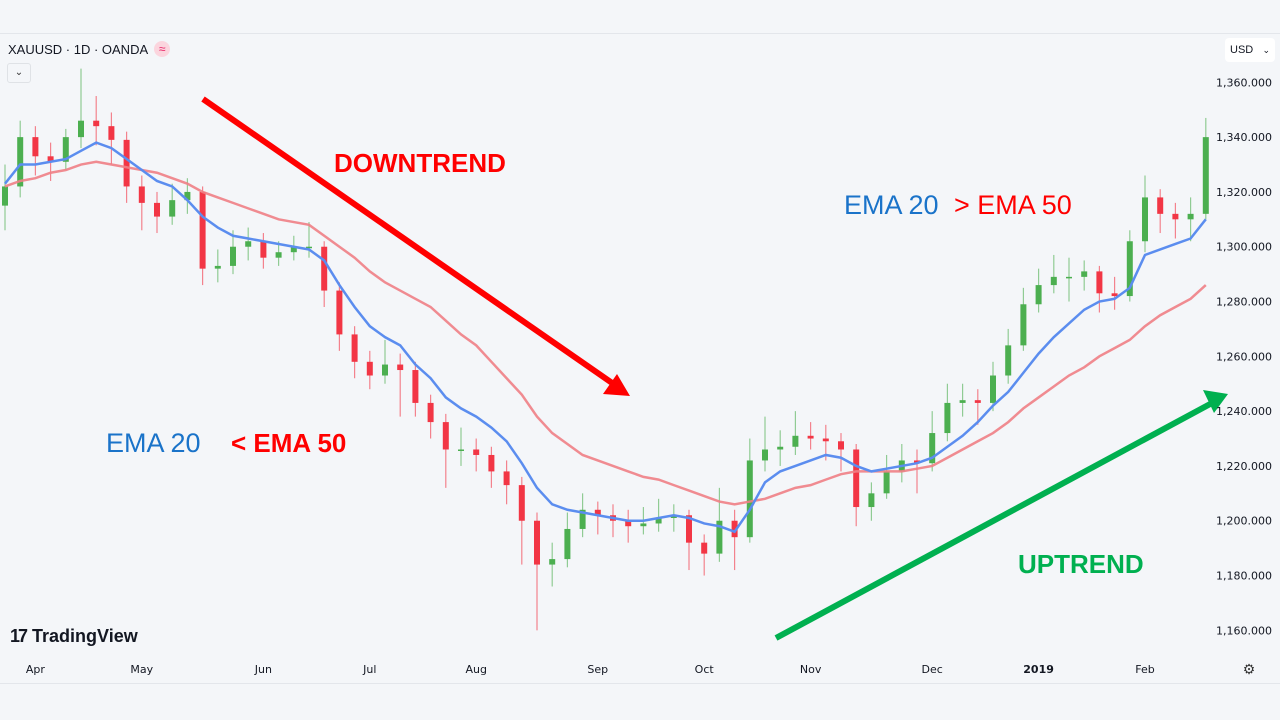 The width and height of the screenshot is (1280, 720). What do you see at coordinates (1215, 401) in the screenshot?
I see `uptrend-arrowhead` at bounding box center [1215, 401].